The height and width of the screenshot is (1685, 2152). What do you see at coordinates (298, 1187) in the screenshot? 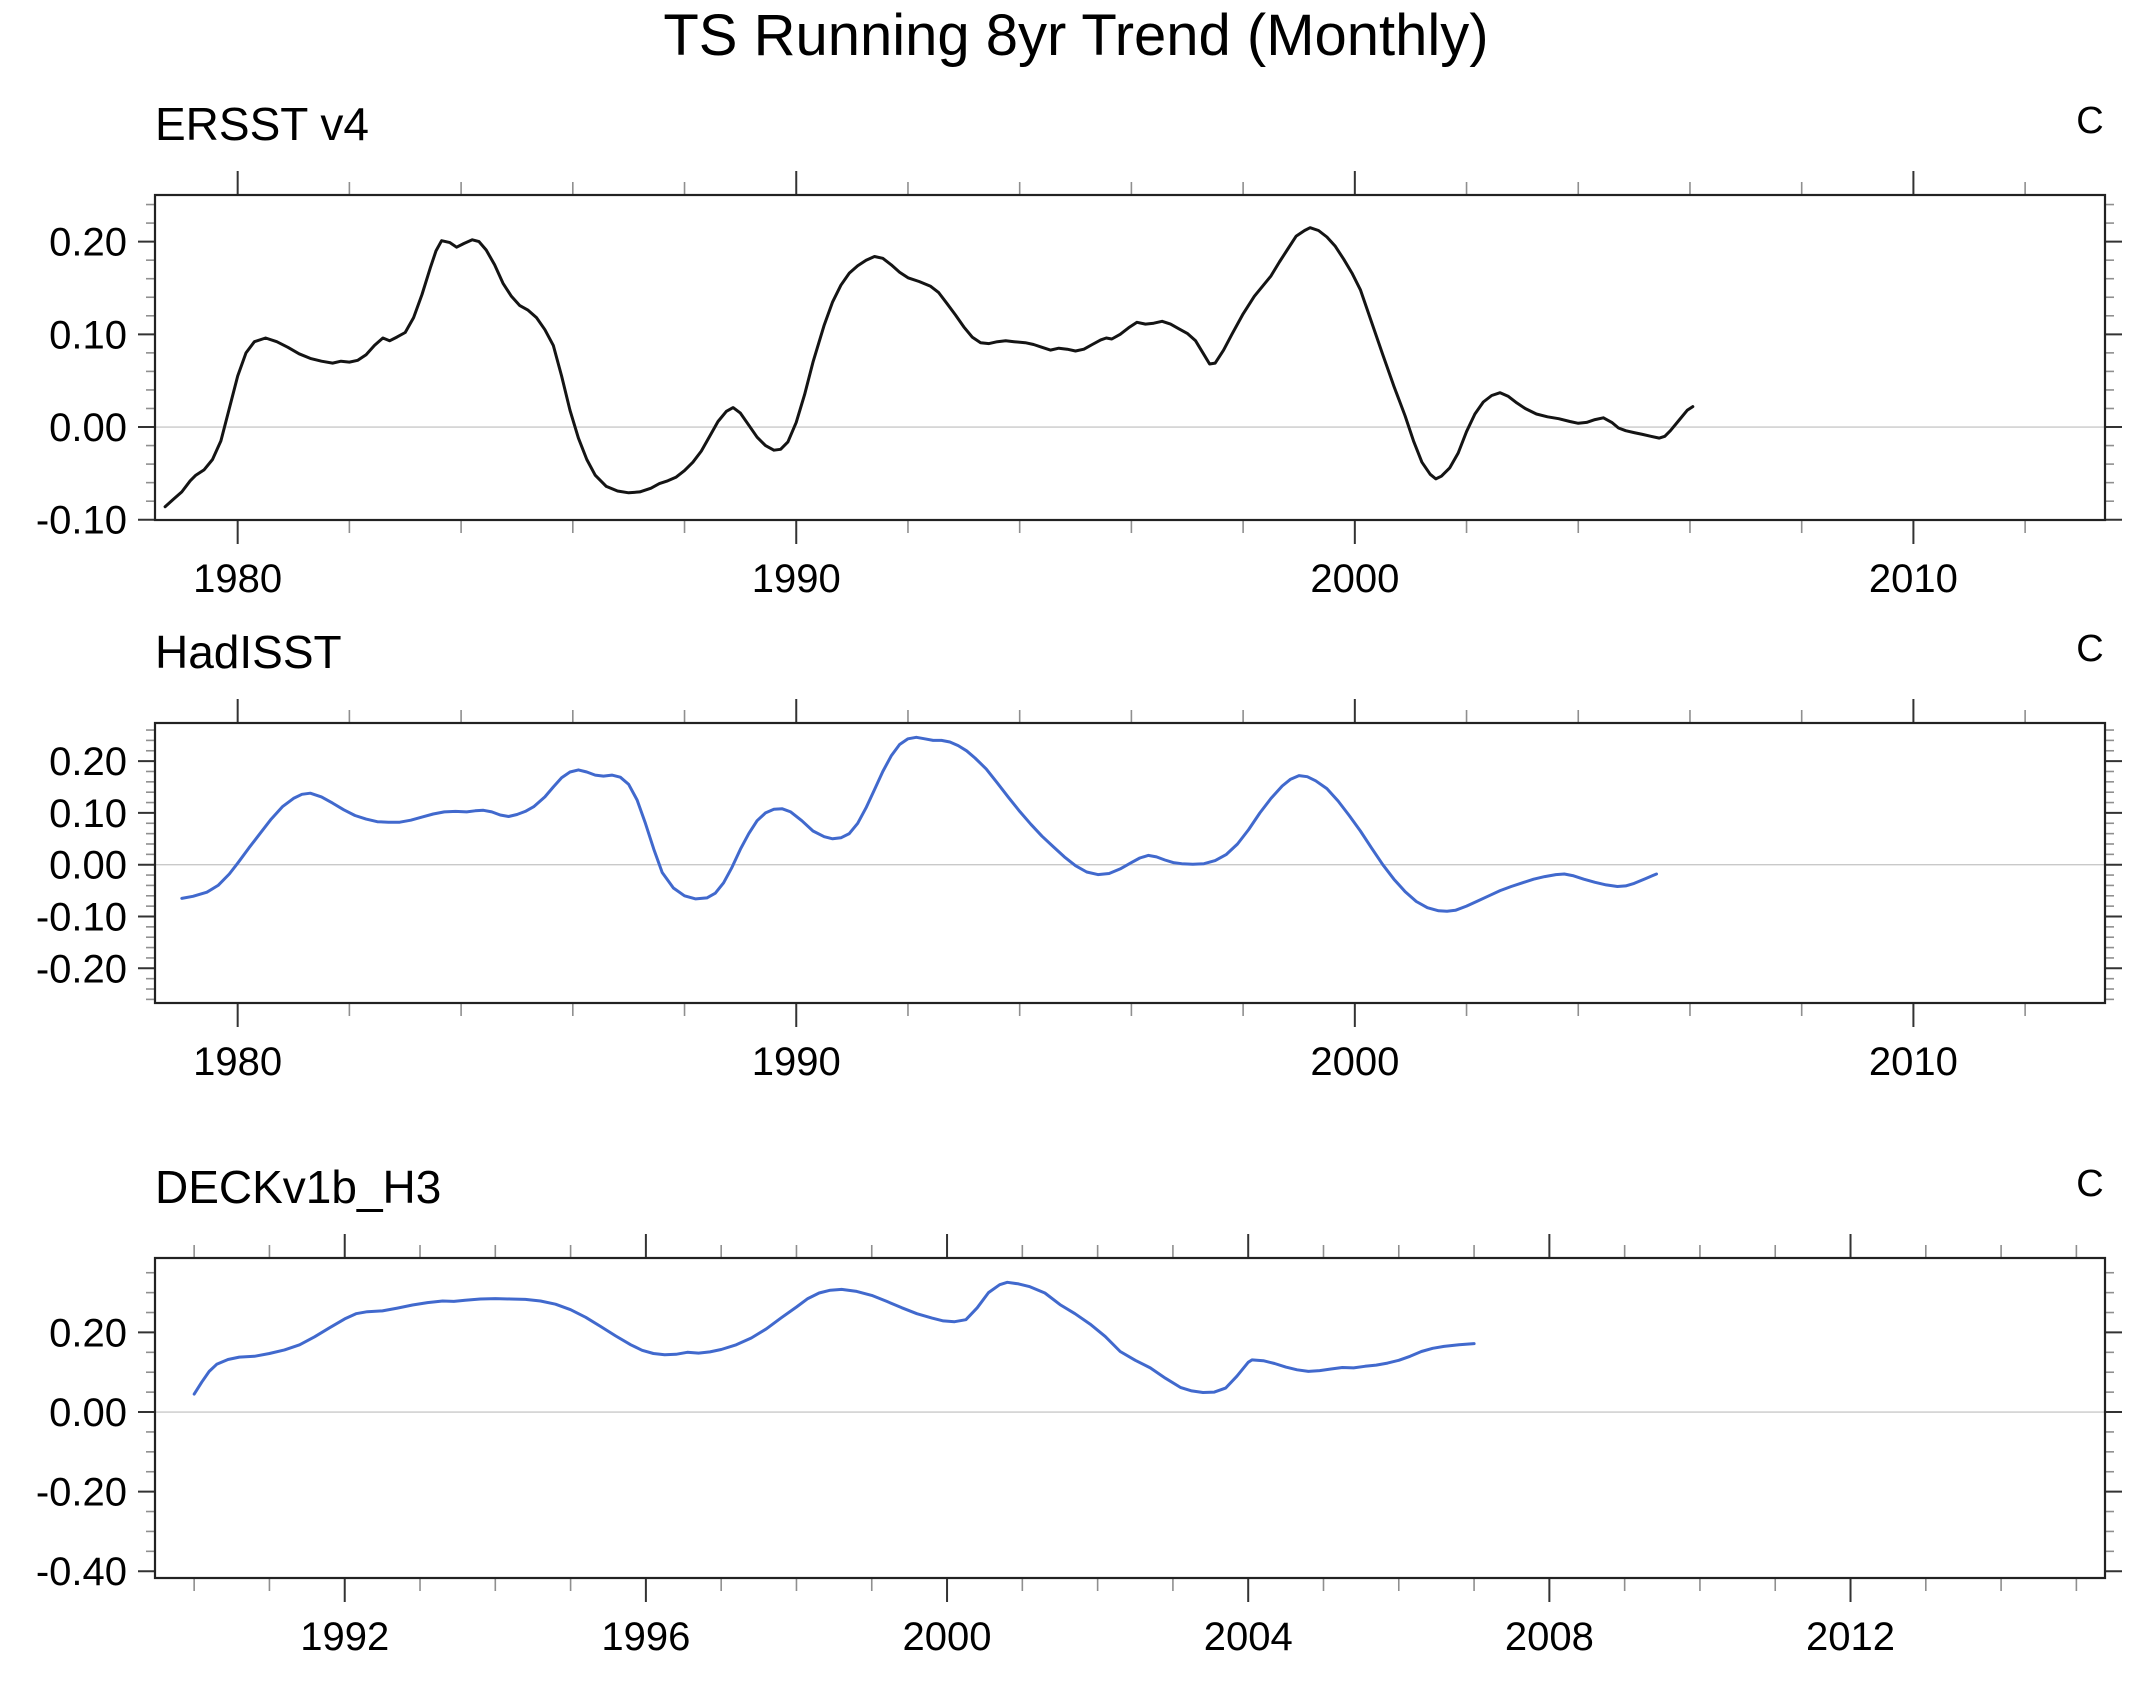
I see `panel-title: DECKv1b_H3` at bounding box center [298, 1187].